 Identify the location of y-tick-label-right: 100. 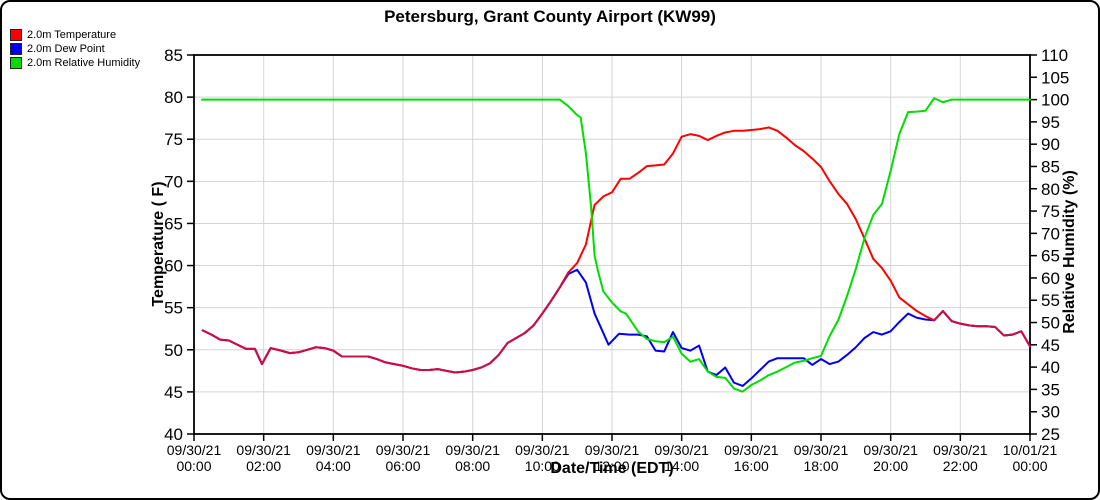
(1055, 100).